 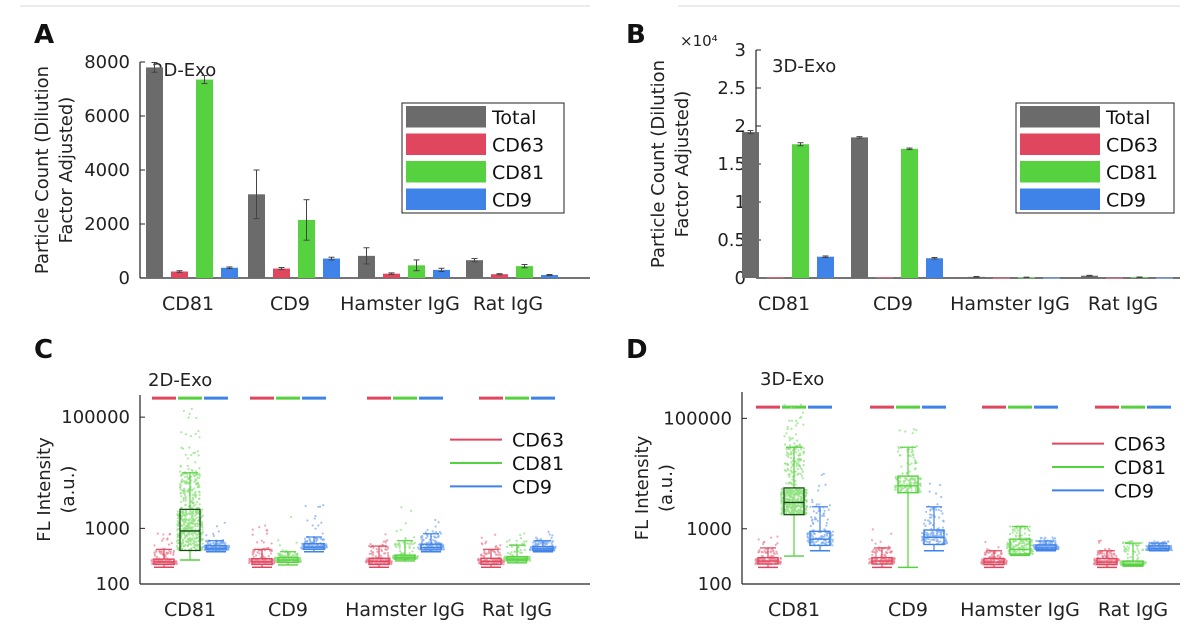 What do you see at coordinates (1126, 200) in the screenshot?
I see `legend-label-cd9: CD9` at bounding box center [1126, 200].